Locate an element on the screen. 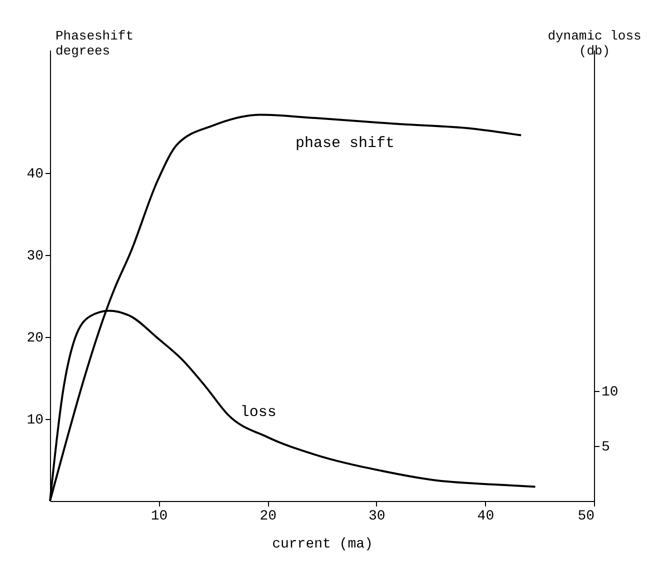 The image size is (647, 561). y2-axis-title: dynamic loss (db) is located at coordinates (595, 43).